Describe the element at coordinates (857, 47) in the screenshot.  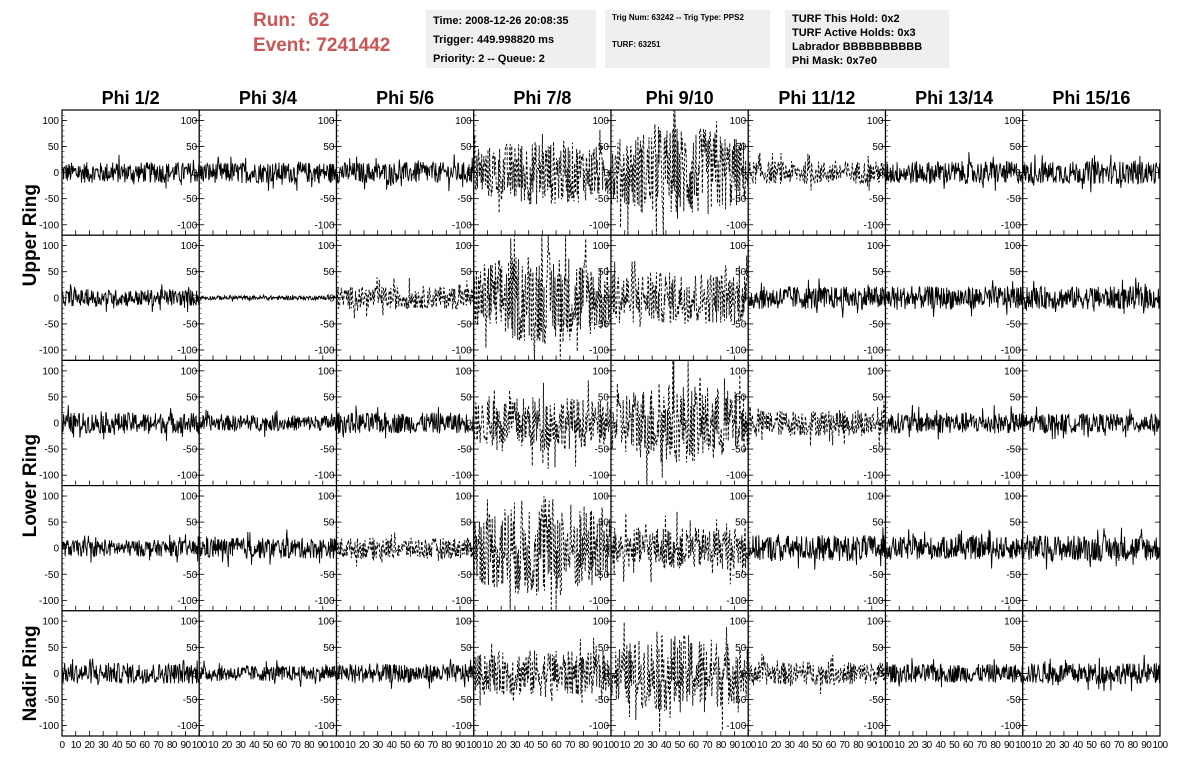
I see `labrador-line: Labrador BBBBBBBBBB` at that location.